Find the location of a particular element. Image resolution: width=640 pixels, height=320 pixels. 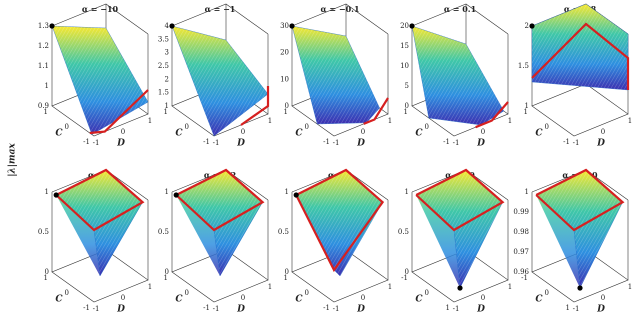

z-tick-label: 2.5 is located at coordinates (163, 66).